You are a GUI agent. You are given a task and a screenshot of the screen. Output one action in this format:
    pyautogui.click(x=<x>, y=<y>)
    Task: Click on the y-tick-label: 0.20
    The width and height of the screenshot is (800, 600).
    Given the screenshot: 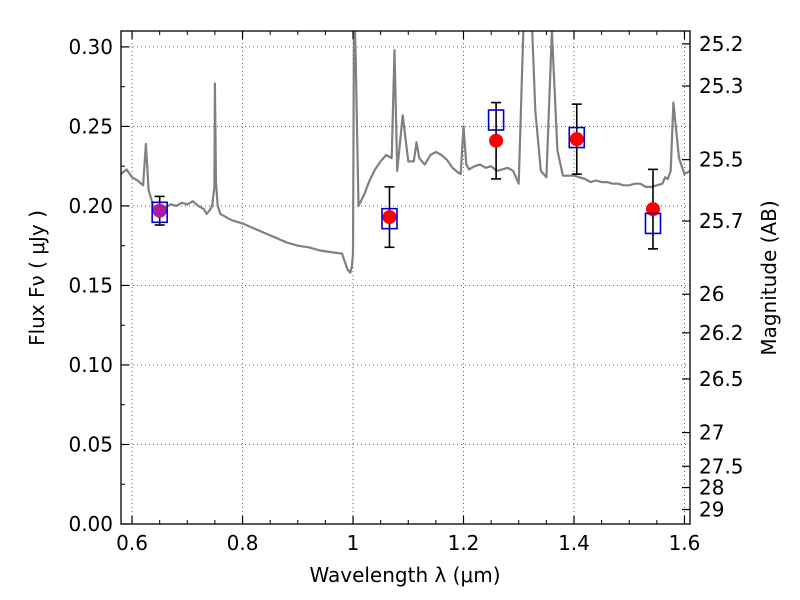 What is the action you would take?
    pyautogui.click(x=90, y=206)
    